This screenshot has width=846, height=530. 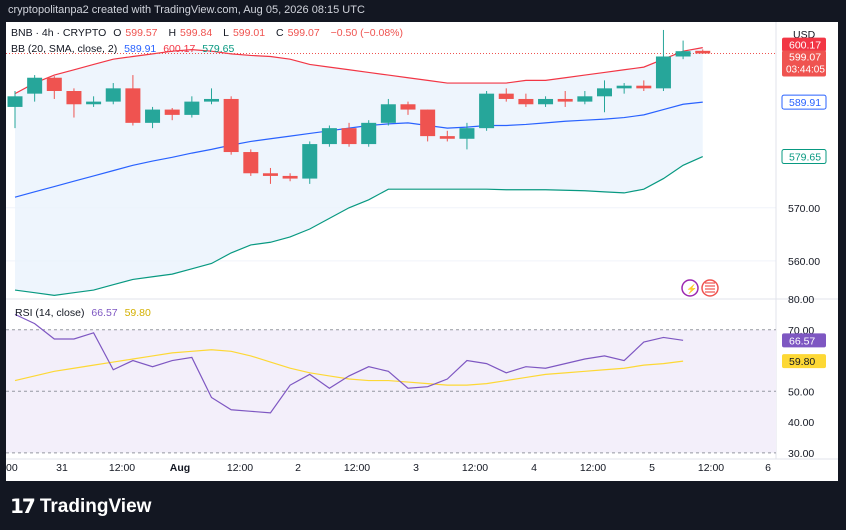 I want to click on time-axis-label: 3, so click(x=416, y=468).